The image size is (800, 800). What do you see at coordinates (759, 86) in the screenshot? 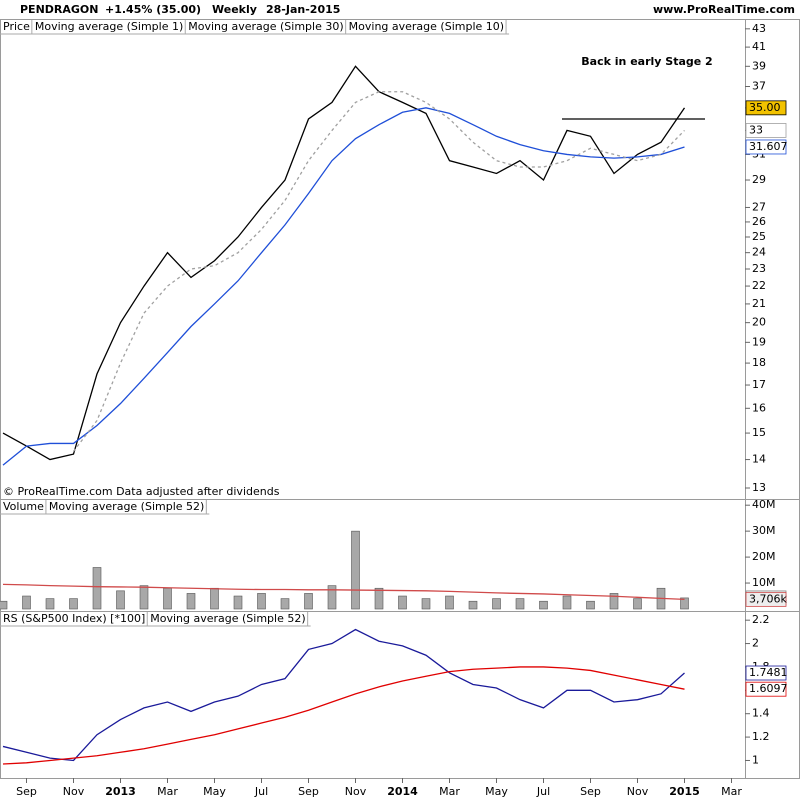
I see `y-tick-label: 37` at bounding box center [759, 86].